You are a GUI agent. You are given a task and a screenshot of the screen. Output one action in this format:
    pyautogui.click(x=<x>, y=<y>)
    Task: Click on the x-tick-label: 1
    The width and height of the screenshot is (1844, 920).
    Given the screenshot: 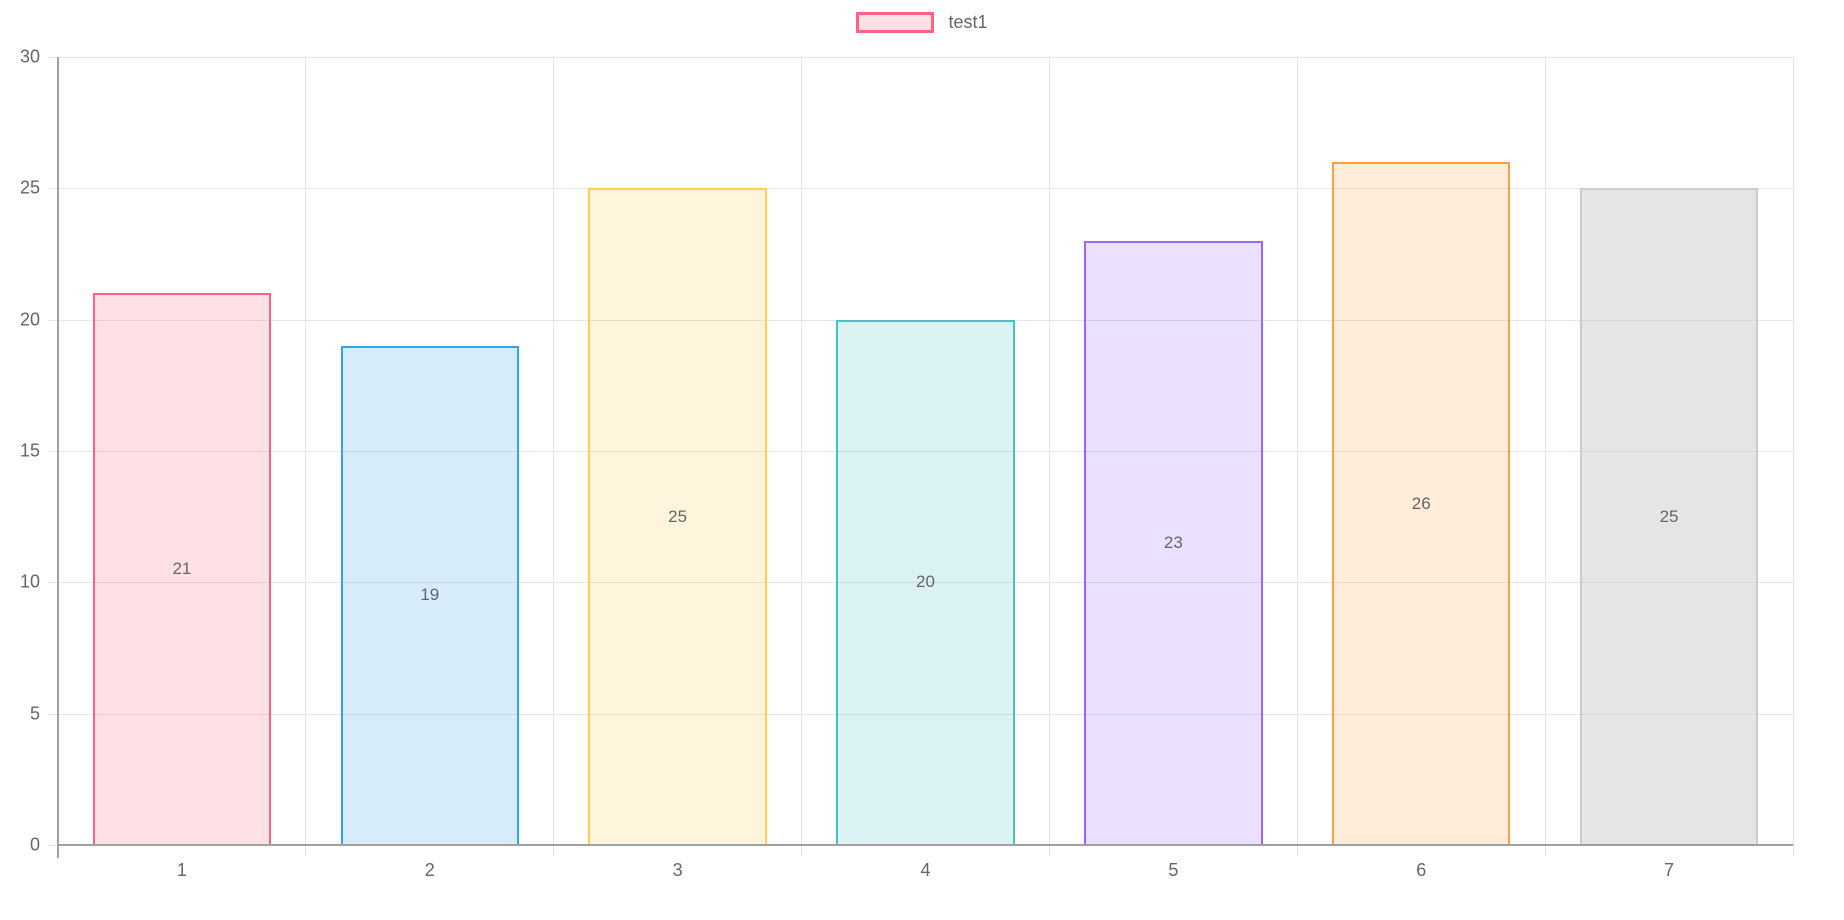 What is the action you would take?
    pyautogui.click(x=181, y=870)
    